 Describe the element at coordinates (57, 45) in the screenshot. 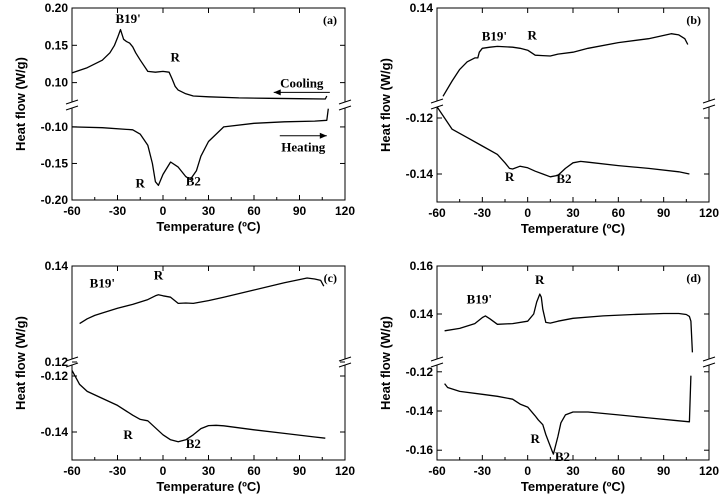

I see `y-tick-label: 0.15` at that location.